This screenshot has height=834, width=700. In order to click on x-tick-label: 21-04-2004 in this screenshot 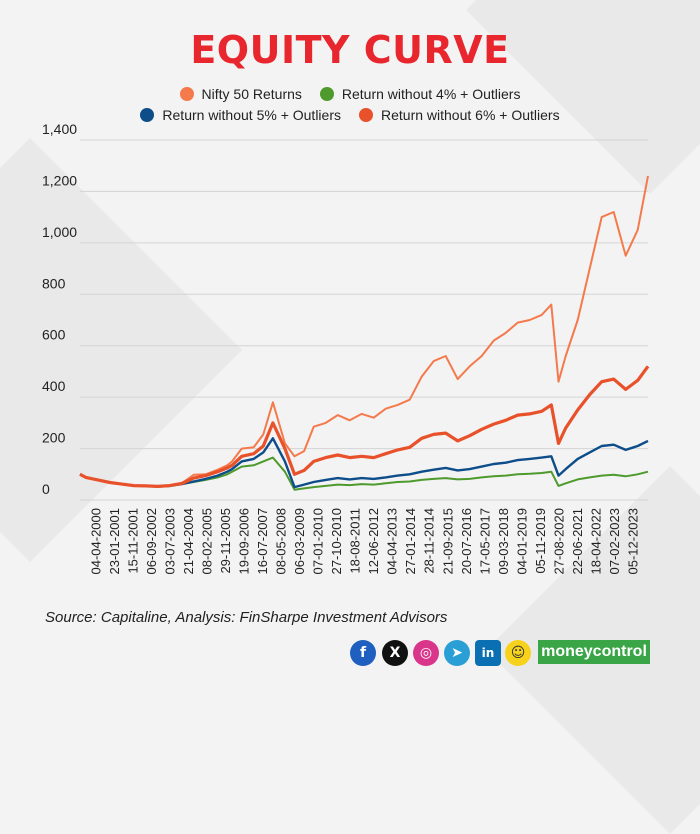, I will do `click(188, 541)`.